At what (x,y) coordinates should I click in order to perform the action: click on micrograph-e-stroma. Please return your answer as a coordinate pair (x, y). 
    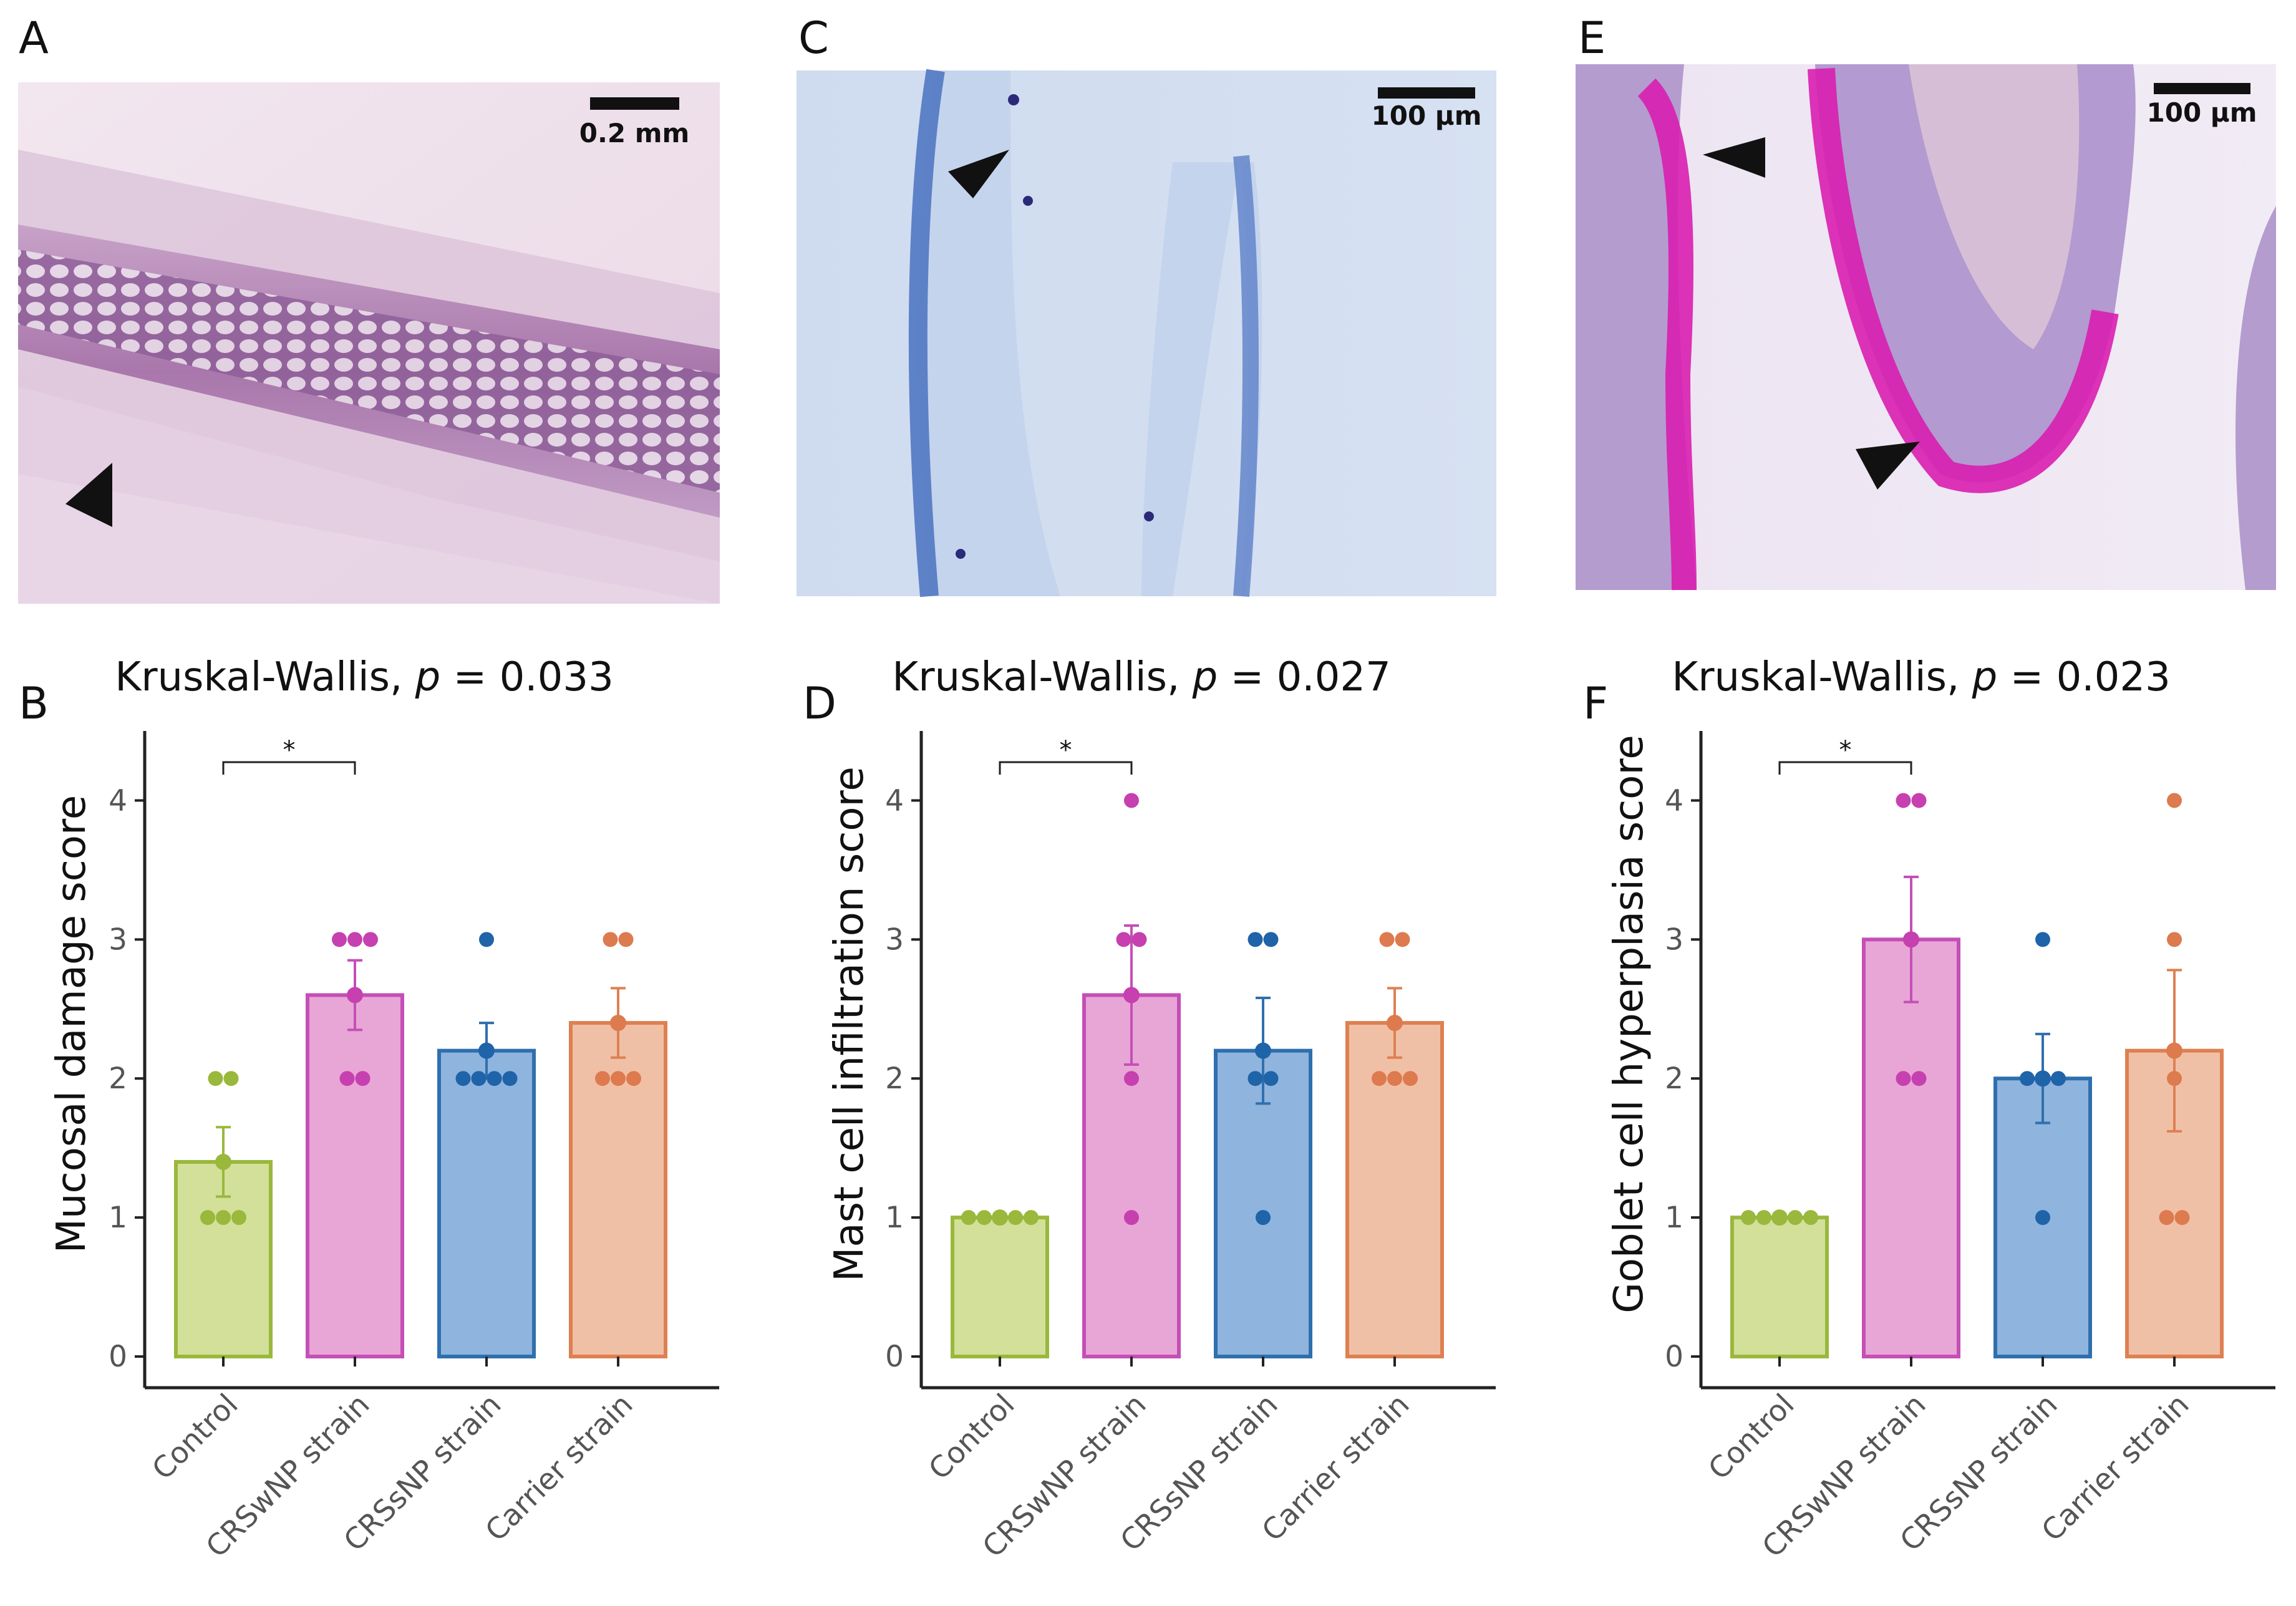
    Looking at the image, I should click on (1995, 206).